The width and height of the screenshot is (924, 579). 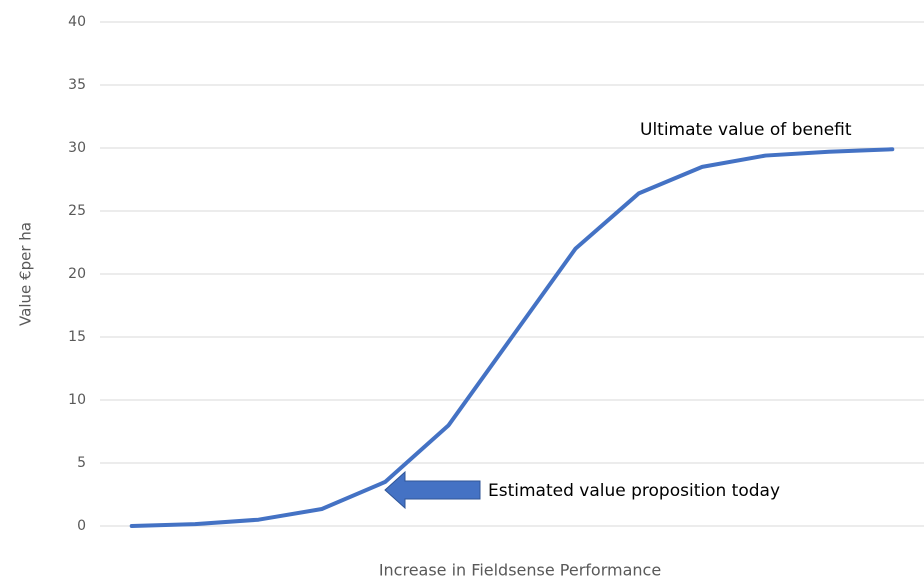 What do you see at coordinates (77, 337) in the screenshot?
I see `y-tick-label: 15` at bounding box center [77, 337].